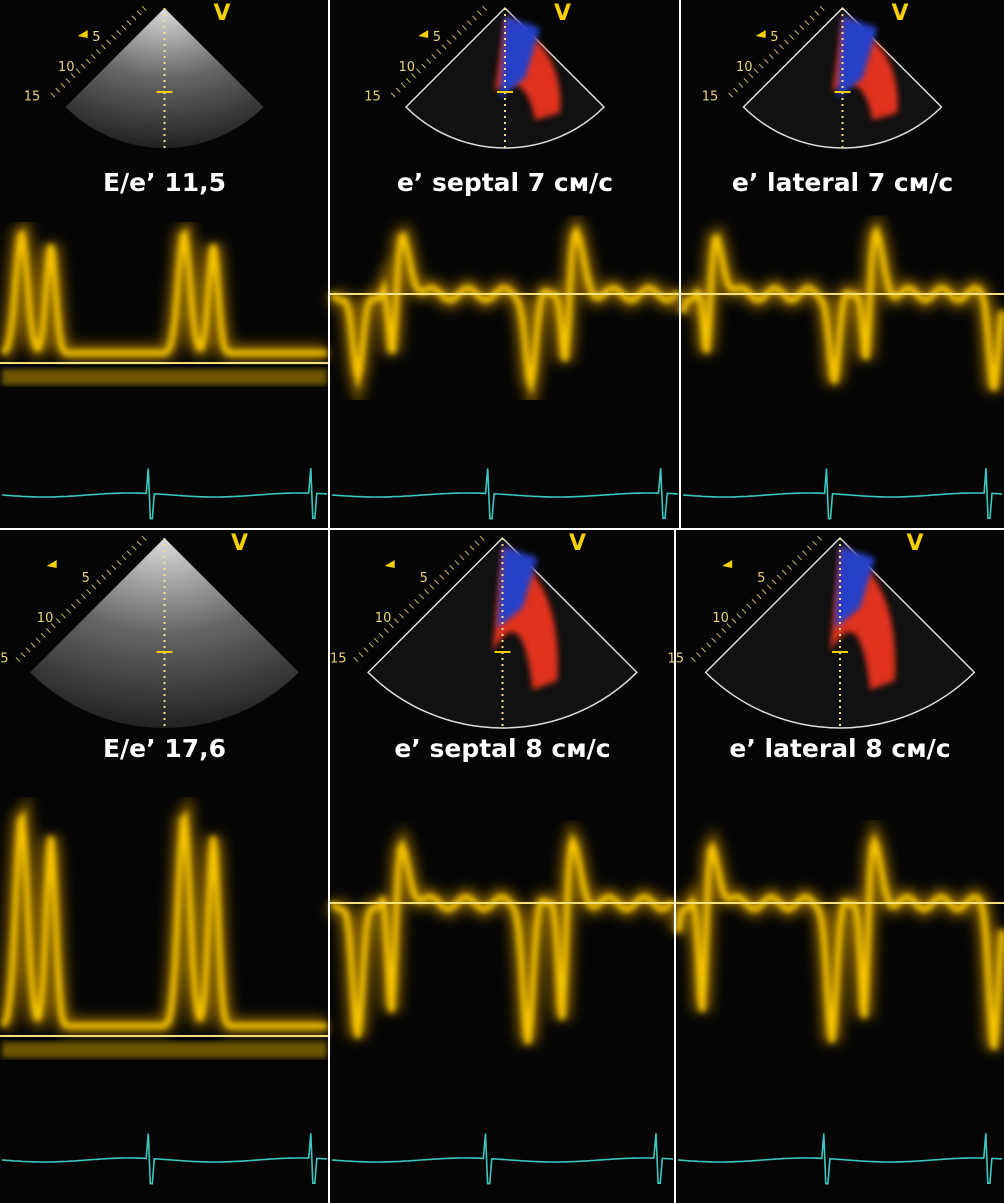 The image size is (1004, 1203). Describe the element at coordinates (842, 182) in the screenshot. I see `panel-label: e’ lateral 7 см/с` at that location.